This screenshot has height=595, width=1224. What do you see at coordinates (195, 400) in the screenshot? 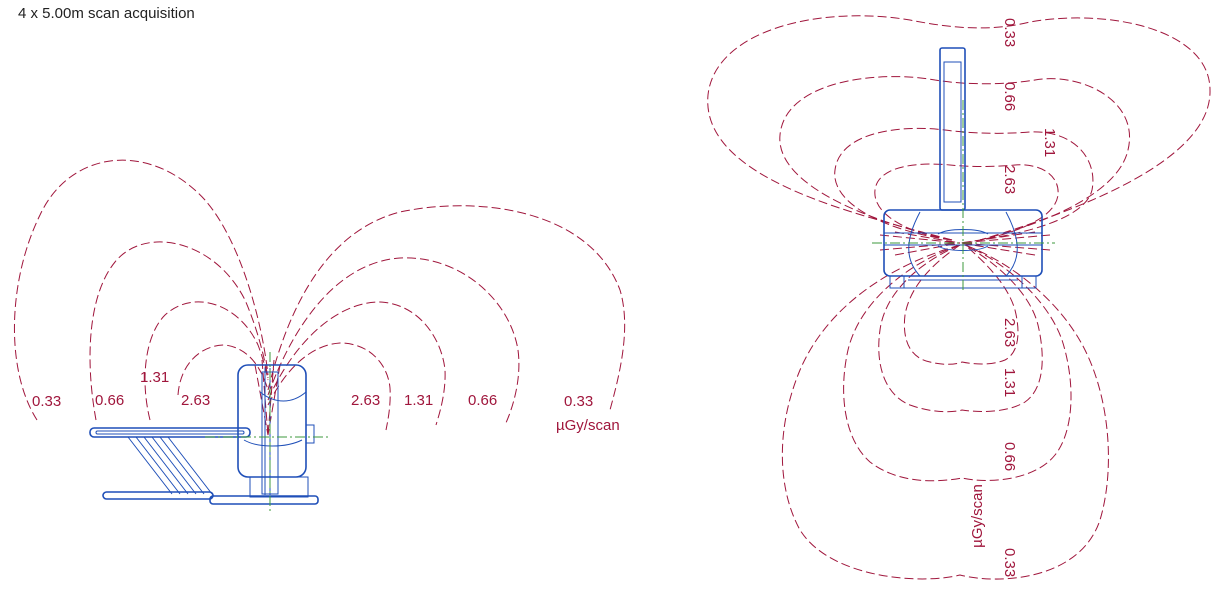
I see `side-label-left-4: 2.63` at bounding box center [195, 400].